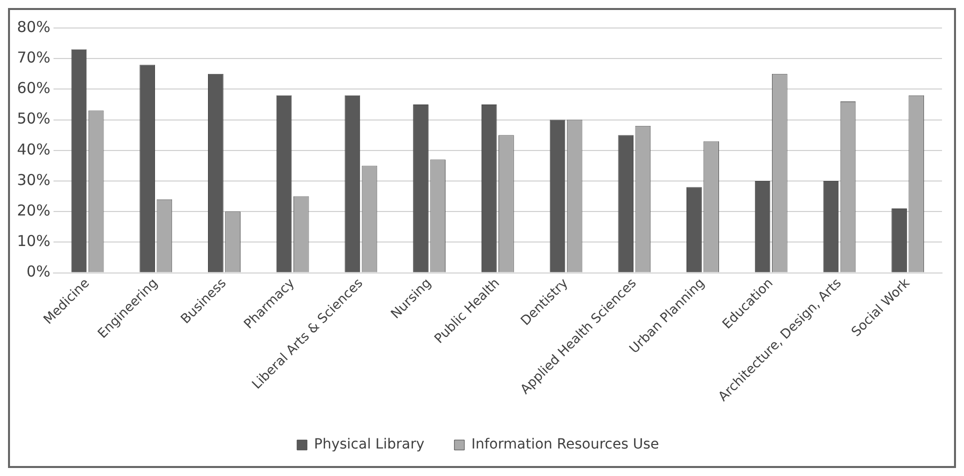 The width and height of the screenshot is (964, 476). What do you see at coordinates (33, 57) in the screenshot?
I see `y-tick-label: 70%` at bounding box center [33, 57].